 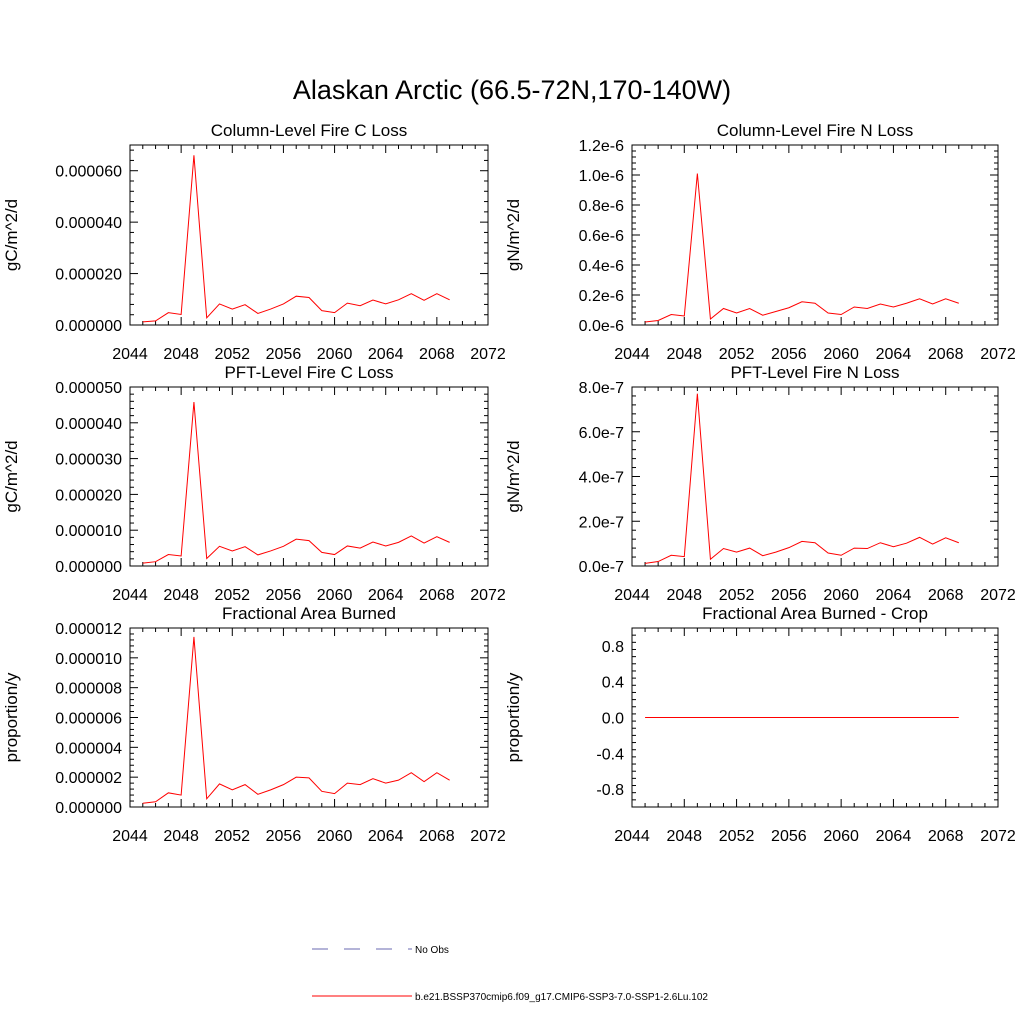 What do you see at coordinates (601, 478) in the screenshot?
I see `y-tick-label: 4.0e-7` at bounding box center [601, 478].